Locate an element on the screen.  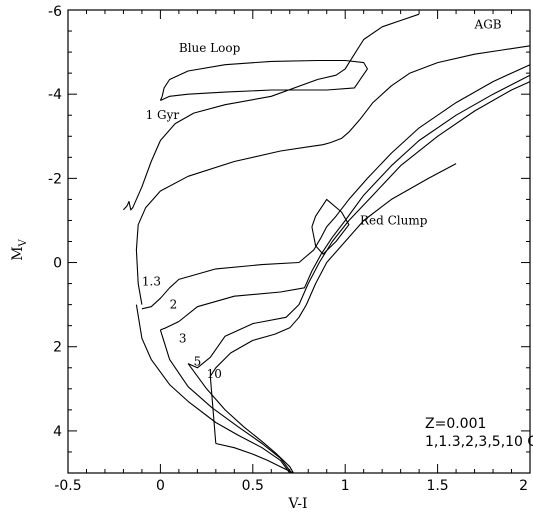
x-tick-label: 1 is located at coordinates (345, 486).